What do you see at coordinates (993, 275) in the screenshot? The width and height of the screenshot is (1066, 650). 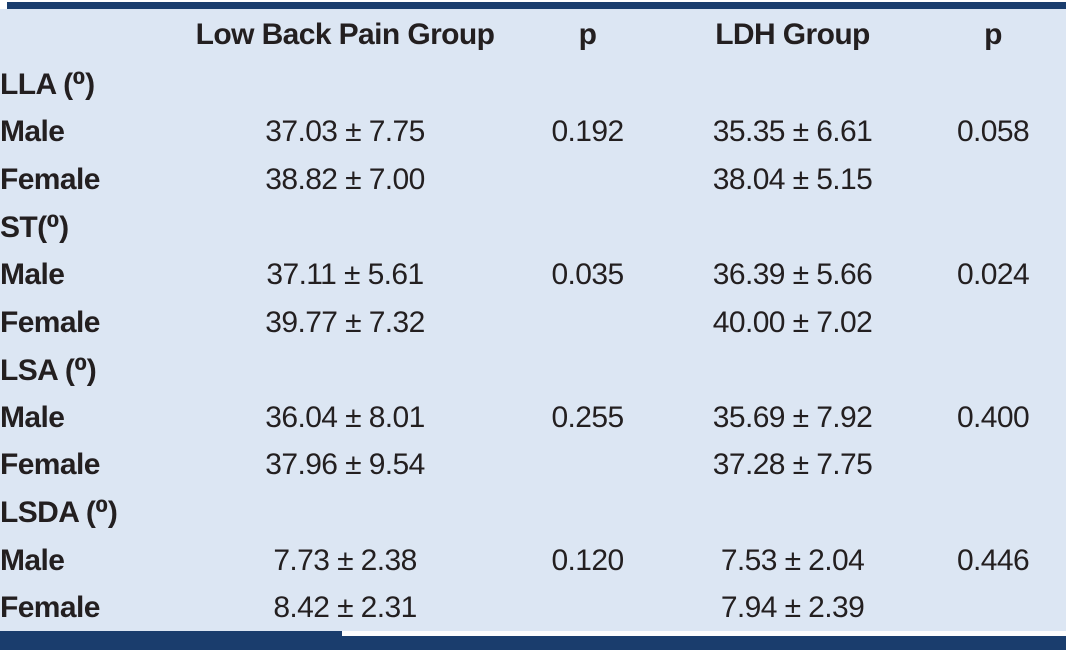 I see `p-value-cell: 0.024` at bounding box center [993, 275].